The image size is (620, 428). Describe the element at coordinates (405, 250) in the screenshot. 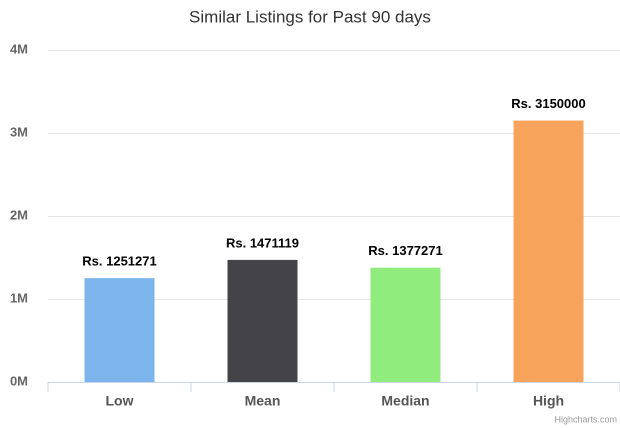

I see `data-label: Rs. 1377271` at that location.